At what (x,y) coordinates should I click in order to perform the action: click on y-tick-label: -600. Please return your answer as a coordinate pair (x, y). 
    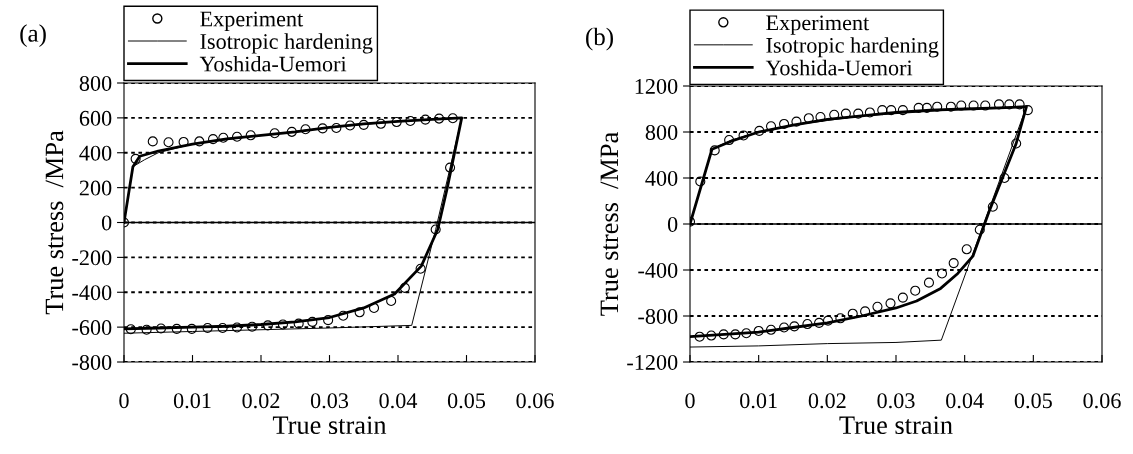
    Looking at the image, I should click on (92, 328).